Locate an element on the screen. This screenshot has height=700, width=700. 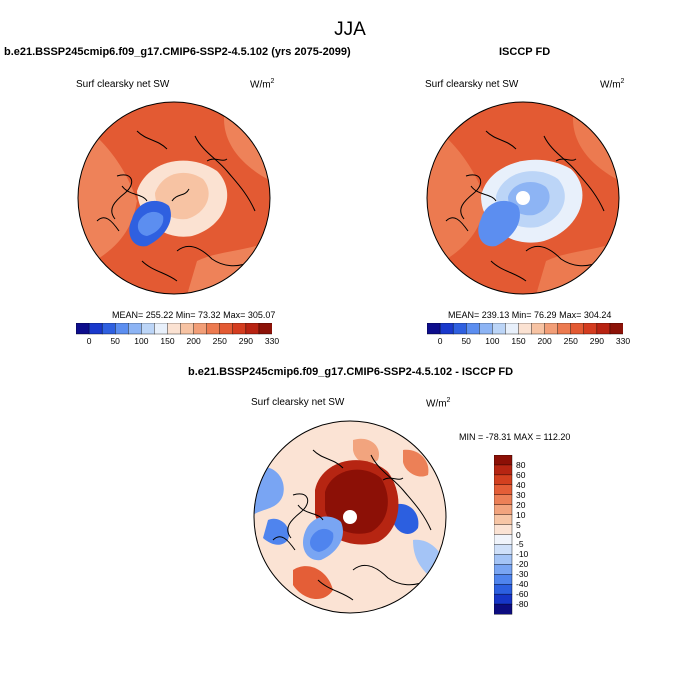
colorbar-tick-label: -40 is located at coordinates (522, 584).